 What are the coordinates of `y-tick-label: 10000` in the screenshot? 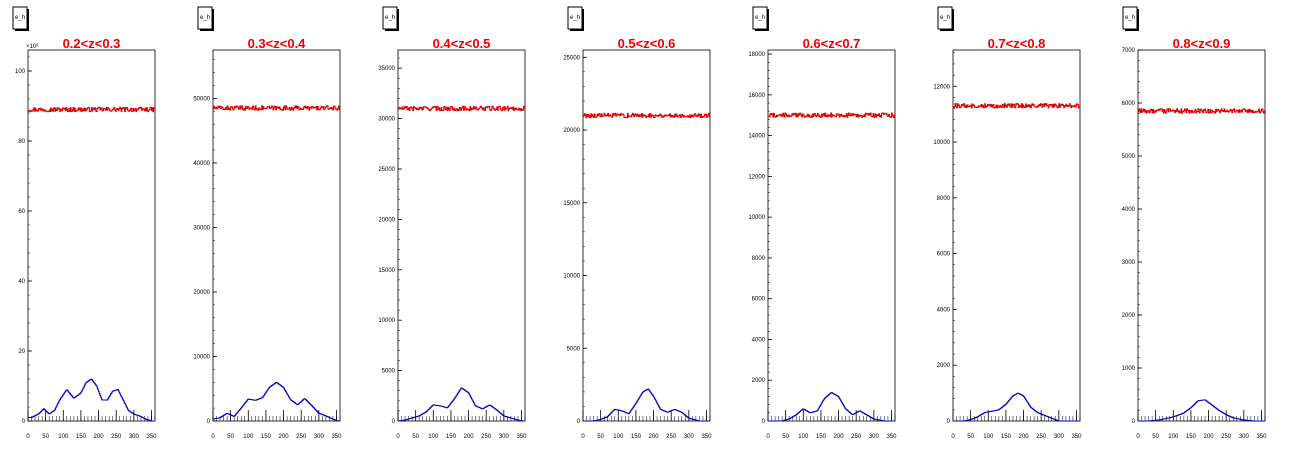 It's located at (201, 357).